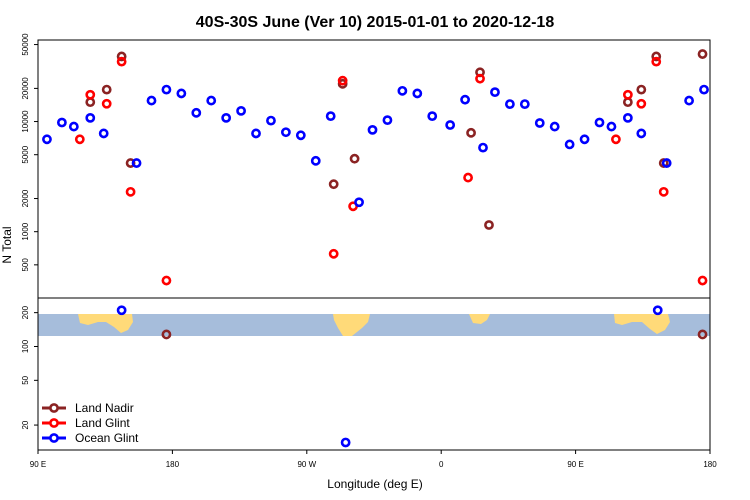 Image resolution: width=750 pixels, height=500 pixels. I want to click on upper-y-ticks: 500 1000 2000 5000 10000 20000 50000, so click(29, 152).